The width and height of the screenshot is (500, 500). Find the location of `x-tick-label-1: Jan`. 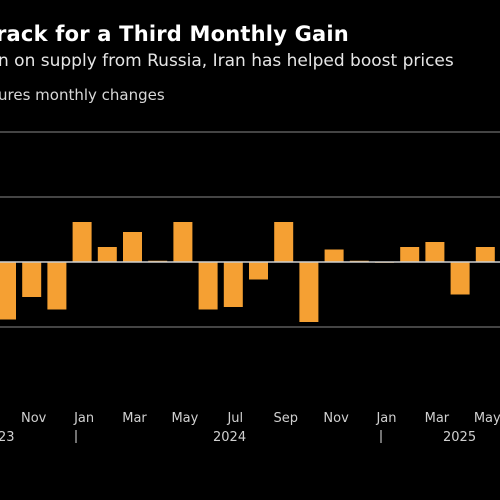

x-tick-label-1: Jan is located at coordinates (83, 418).